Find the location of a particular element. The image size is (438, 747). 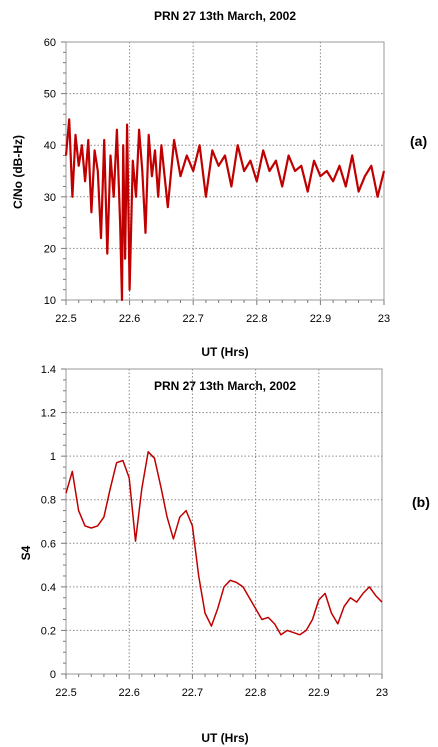

chart-b-xlabel: UT (Hrs) is located at coordinates (224, 738).